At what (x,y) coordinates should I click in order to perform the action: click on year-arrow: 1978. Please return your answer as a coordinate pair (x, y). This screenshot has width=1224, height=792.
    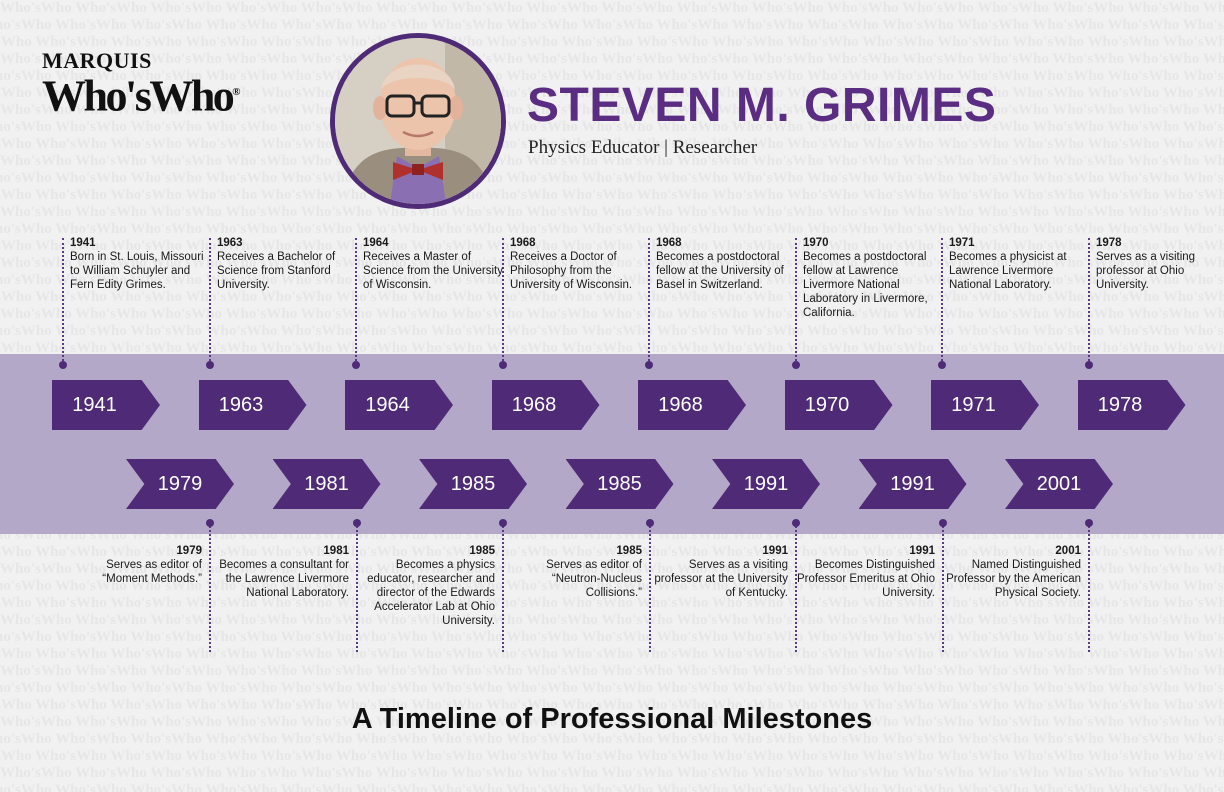
    Looking at the image, I should click on (1131, 405).